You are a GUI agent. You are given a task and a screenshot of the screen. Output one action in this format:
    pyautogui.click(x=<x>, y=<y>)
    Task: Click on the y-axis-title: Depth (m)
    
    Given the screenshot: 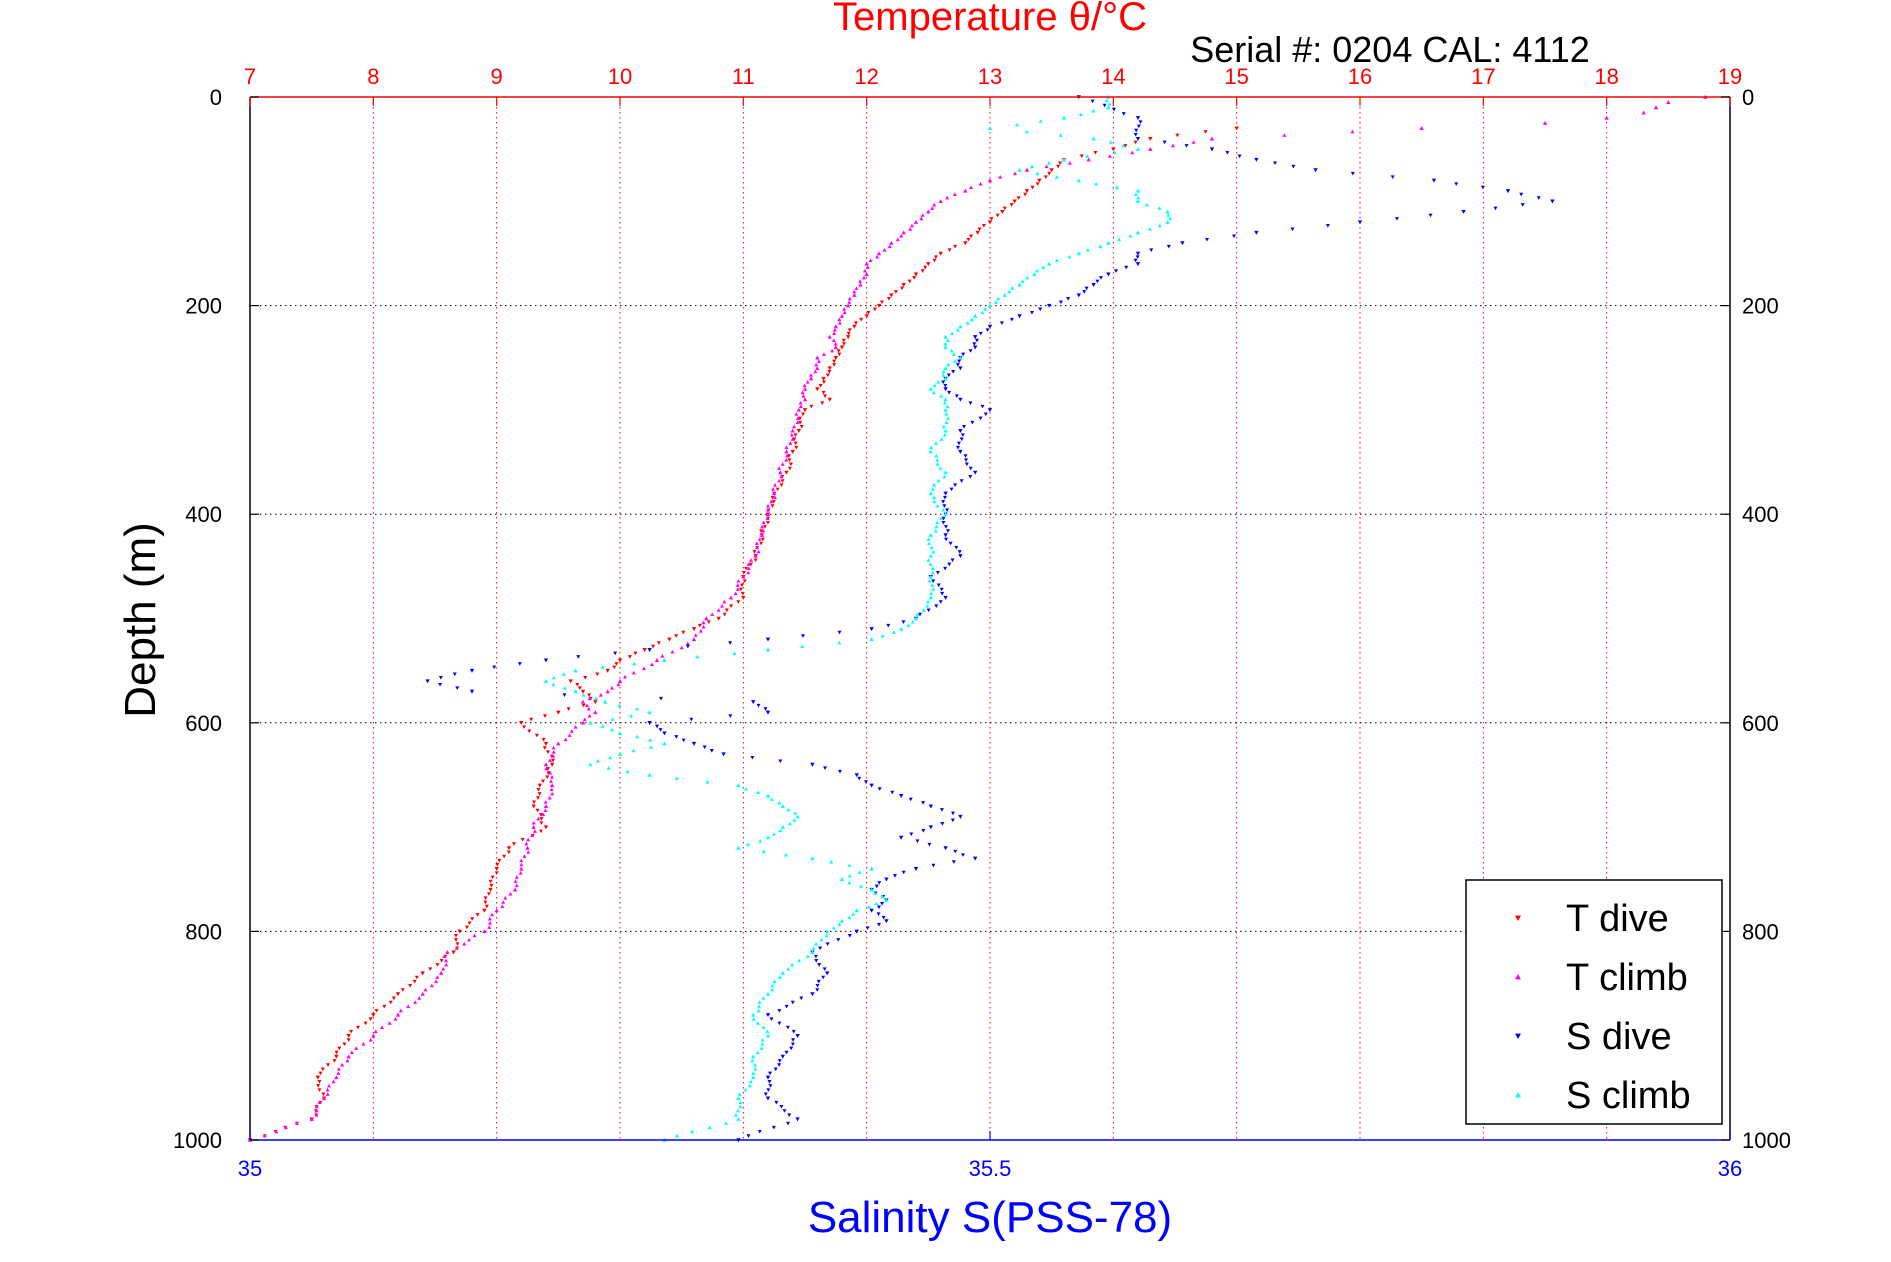 What is the action you would take?
    pyautogui.click(x=140, y=620)
    